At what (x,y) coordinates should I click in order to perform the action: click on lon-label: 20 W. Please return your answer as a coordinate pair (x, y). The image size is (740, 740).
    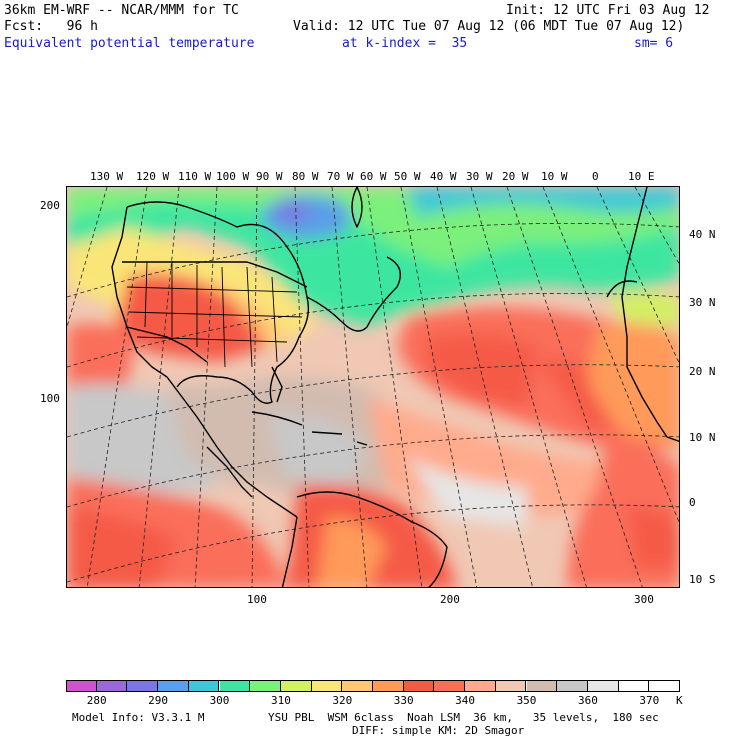
    Looking at the image, I should click on (515, 176).